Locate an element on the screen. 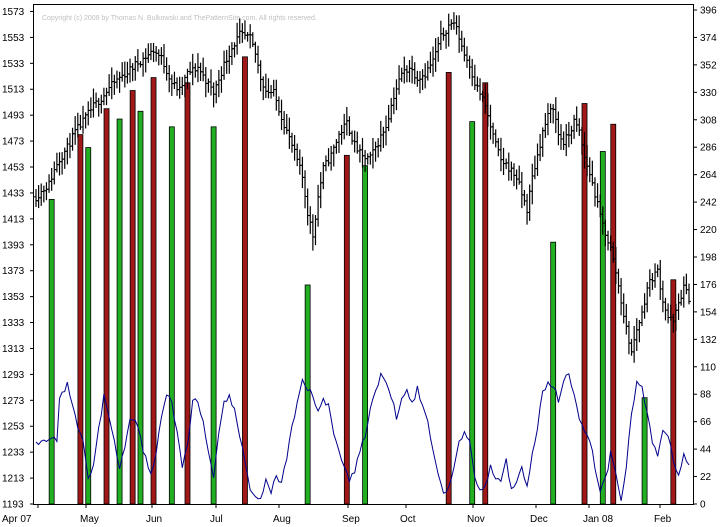 The height and width of the screenshot is (527, 724). right-tick-label: 22 is located at coordinates (706, 477).